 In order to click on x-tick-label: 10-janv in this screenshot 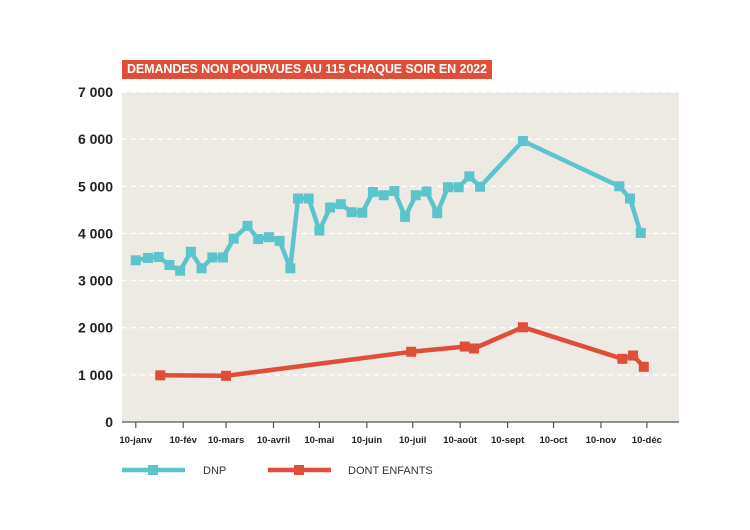, I will do `click(135, 440)`.